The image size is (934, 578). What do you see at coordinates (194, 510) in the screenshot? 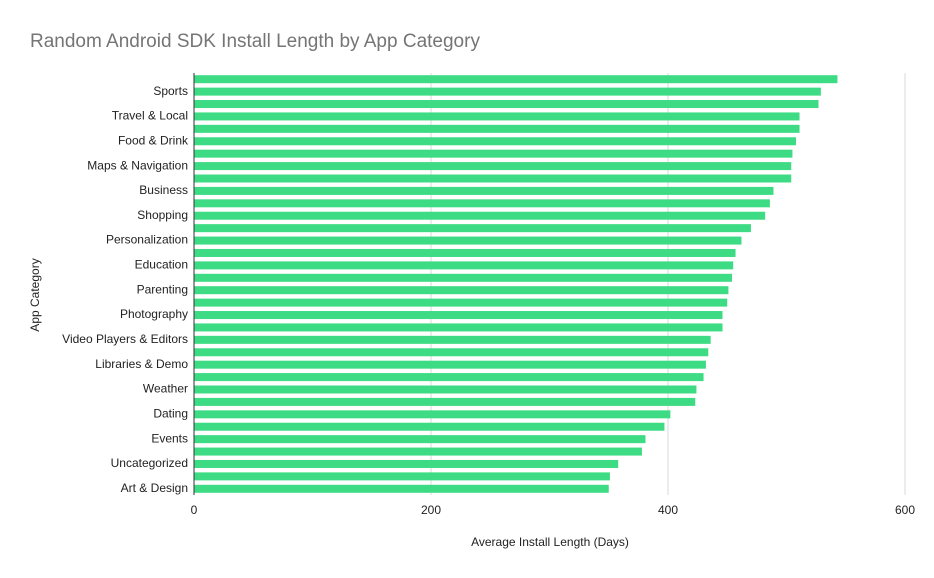
I see `x-tick-label: 0` at bounding box center [194, 510].